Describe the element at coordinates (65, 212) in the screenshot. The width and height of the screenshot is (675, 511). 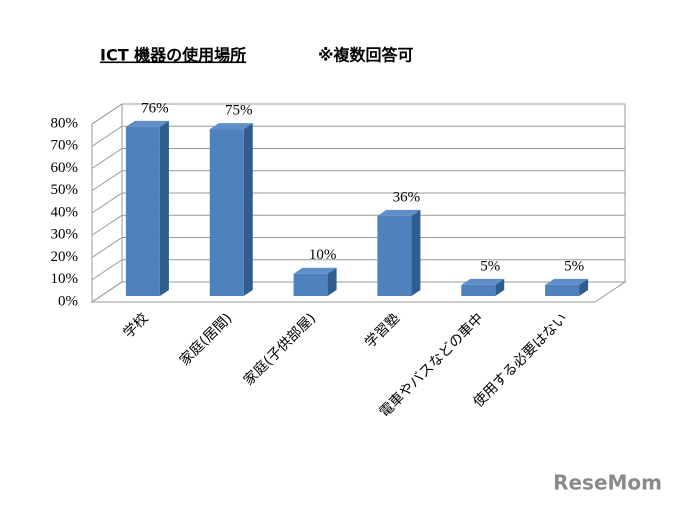
I see `y-tick-label: 40%` at that location.